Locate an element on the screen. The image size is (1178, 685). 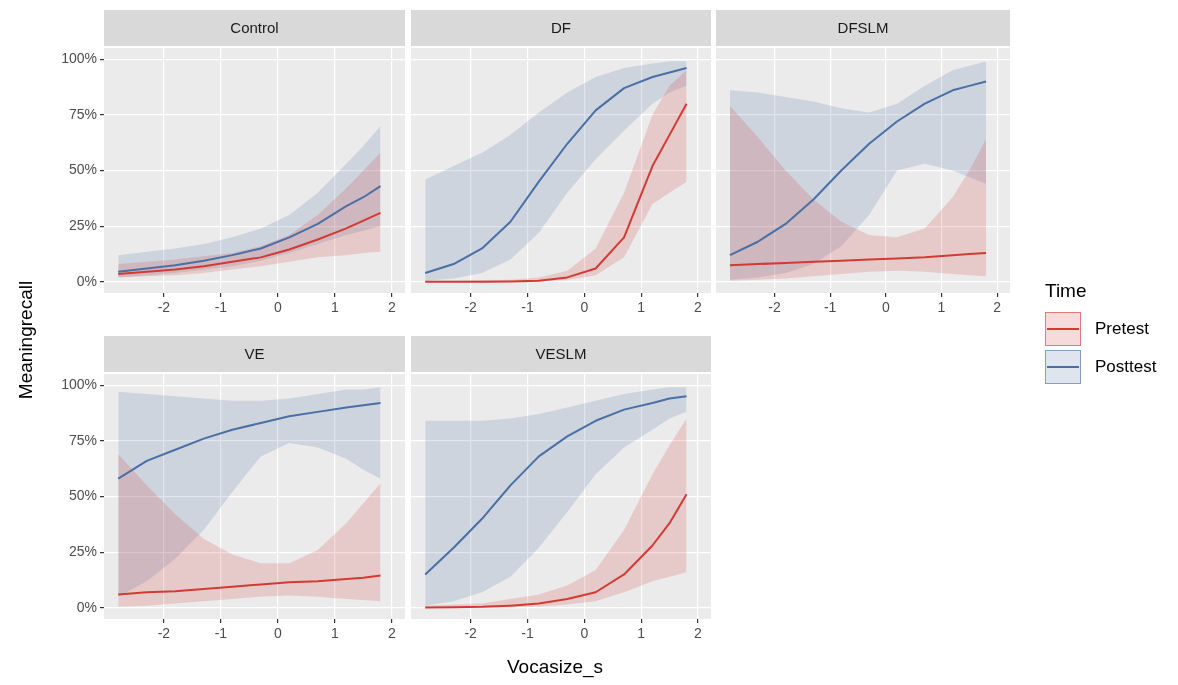
chart-title: DF is located at coordinates (561, 28).